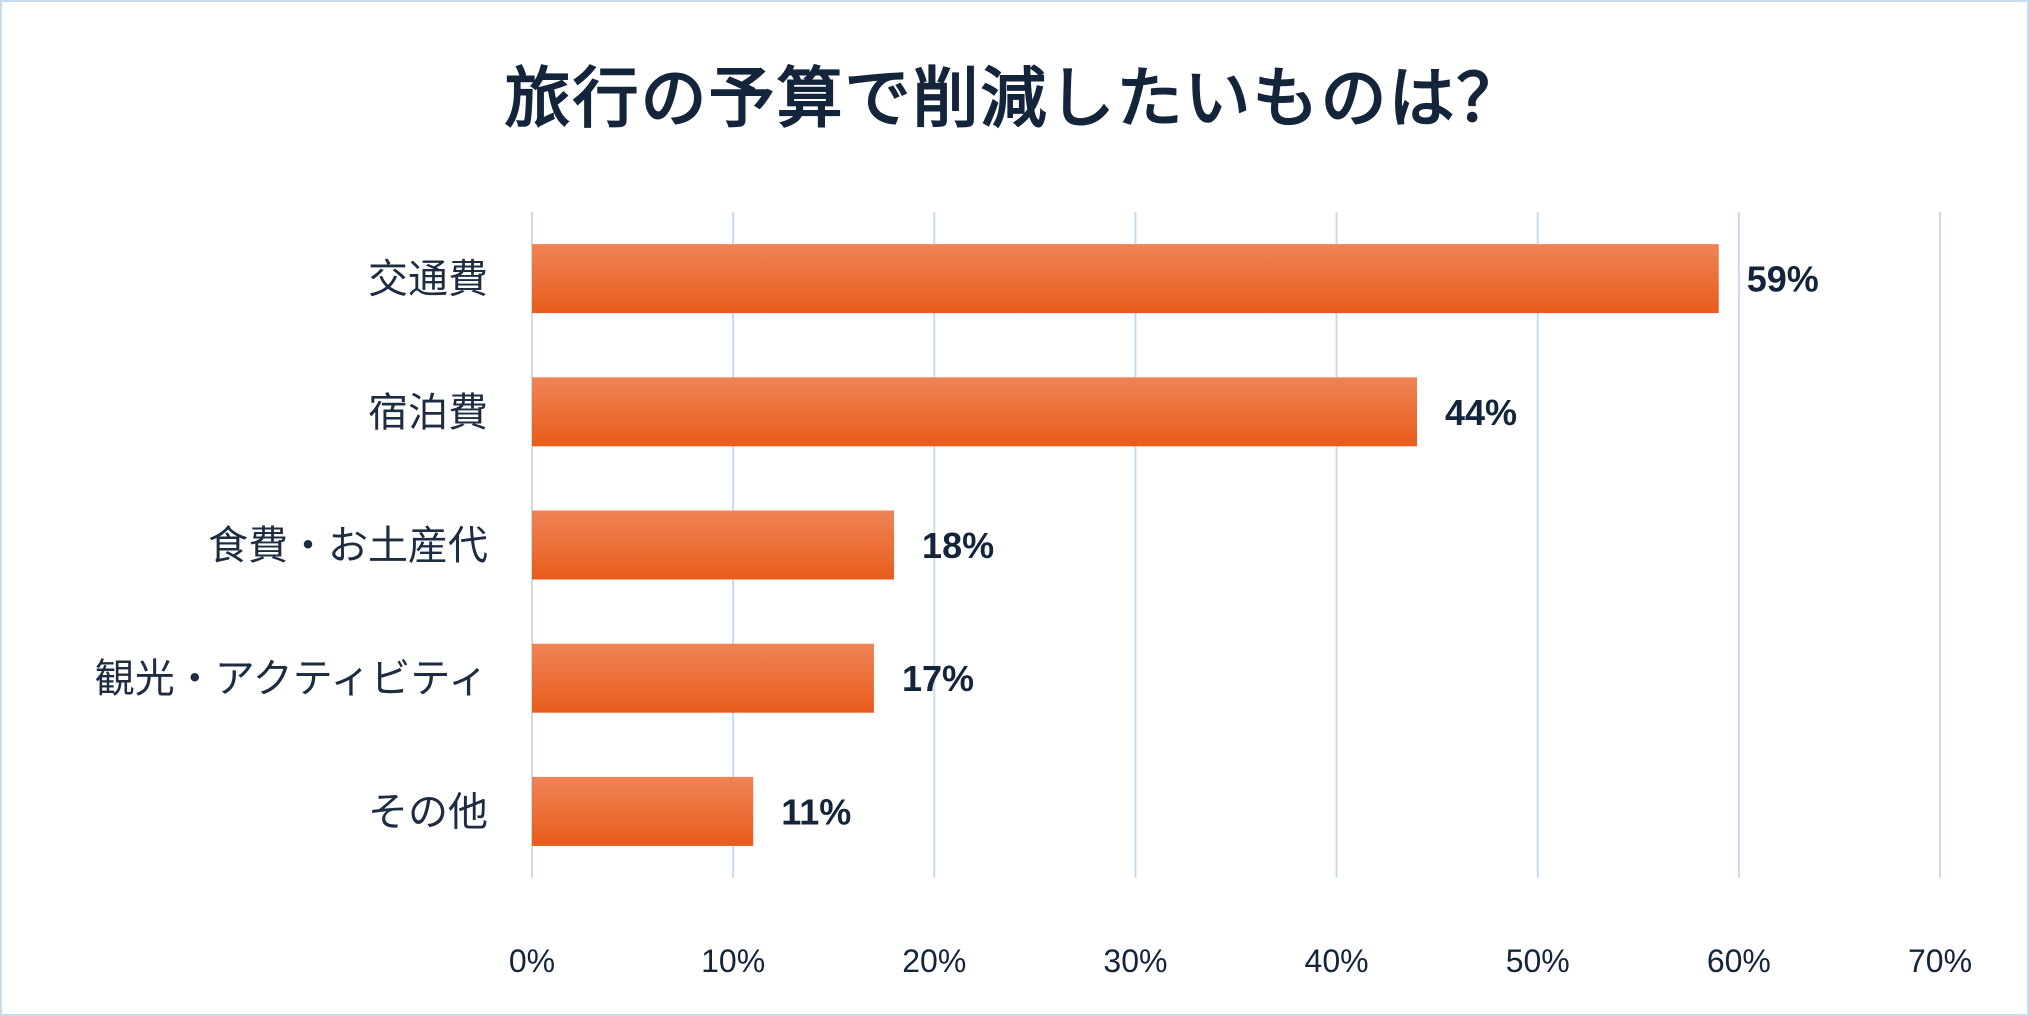  I want to click on x-tick-label: 10%, so click(733, 961).